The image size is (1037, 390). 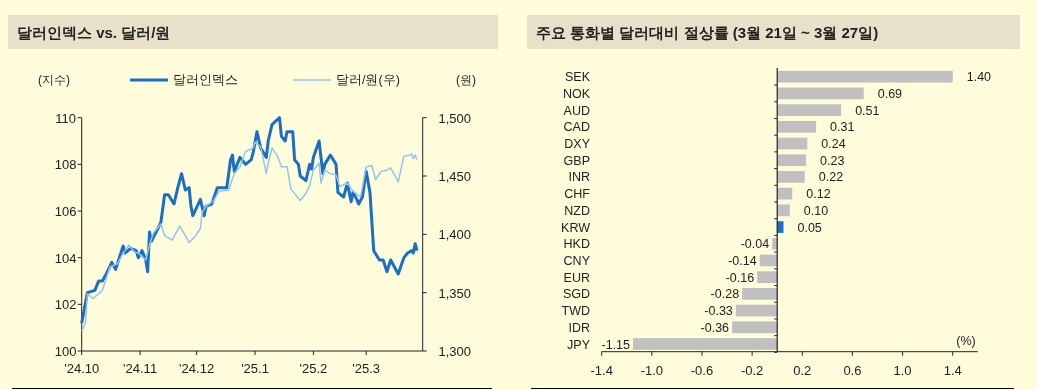 What do you see at coordinates (715, 327) in the screenshot?
I see `data-label: -0.36` at bounding box center [715, 327].